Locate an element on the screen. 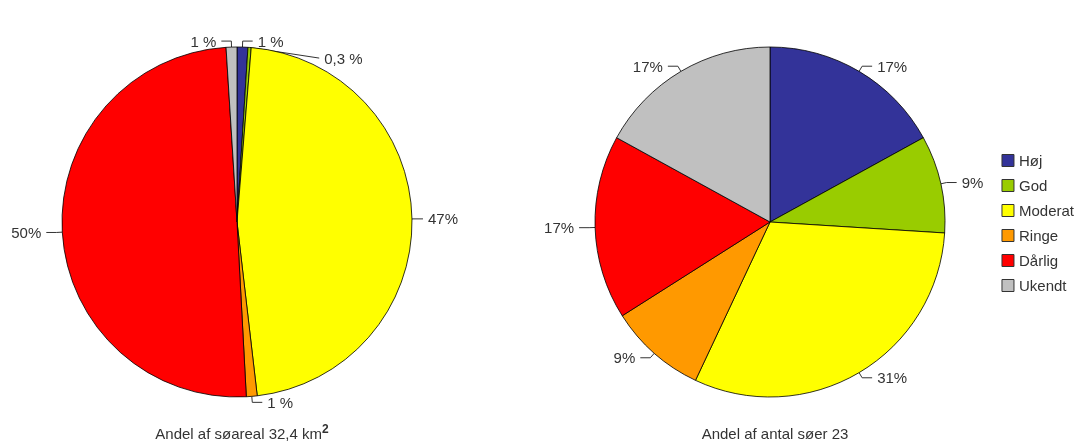 The width and height of the screenshot is (1089, 446). data-label: 0,3 % is located at coordinates (343, 58).